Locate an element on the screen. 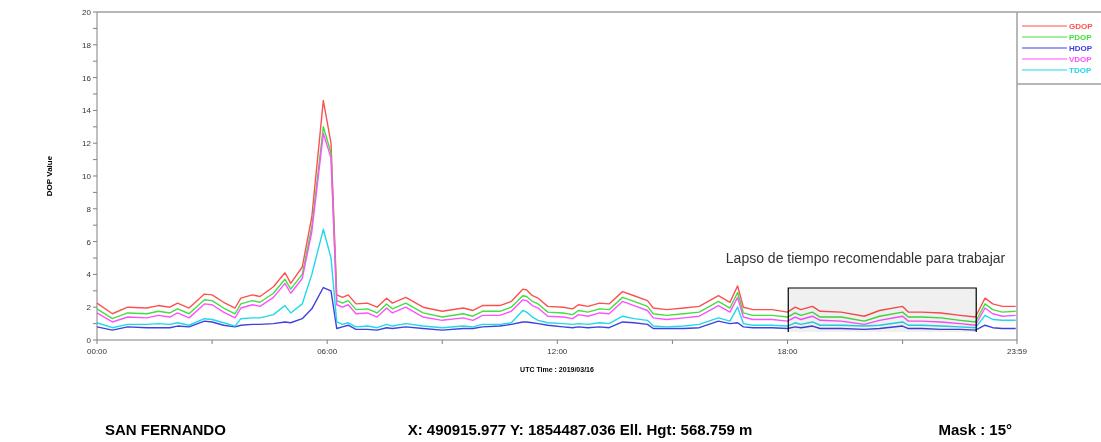  y-tick-label: 16 is located at coordinates (87, 78).